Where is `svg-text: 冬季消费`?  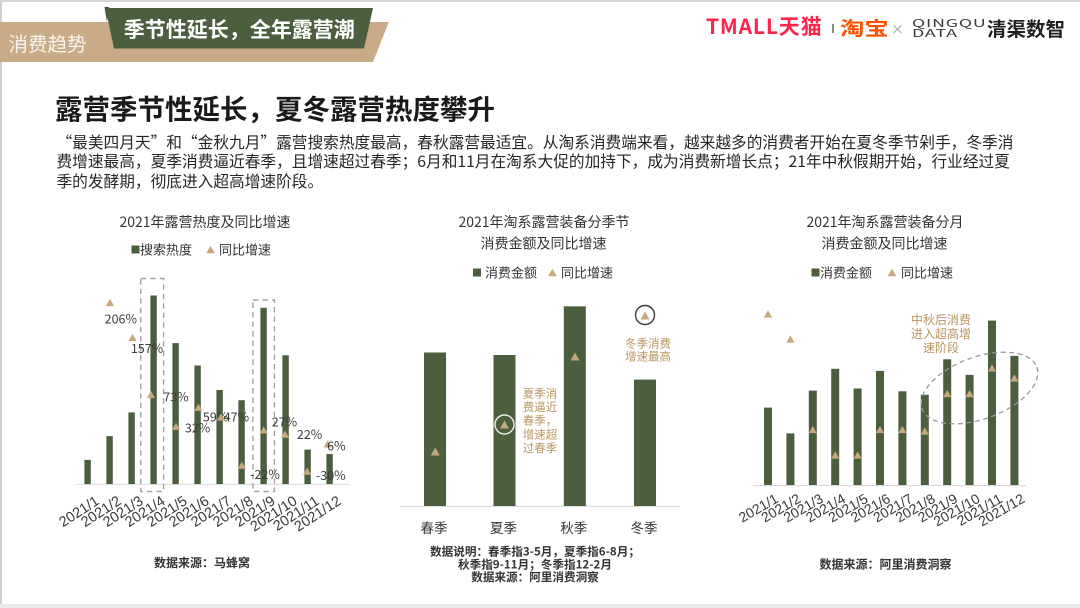 svg-text: 冬季消费 is located at coordinates (648, 344).